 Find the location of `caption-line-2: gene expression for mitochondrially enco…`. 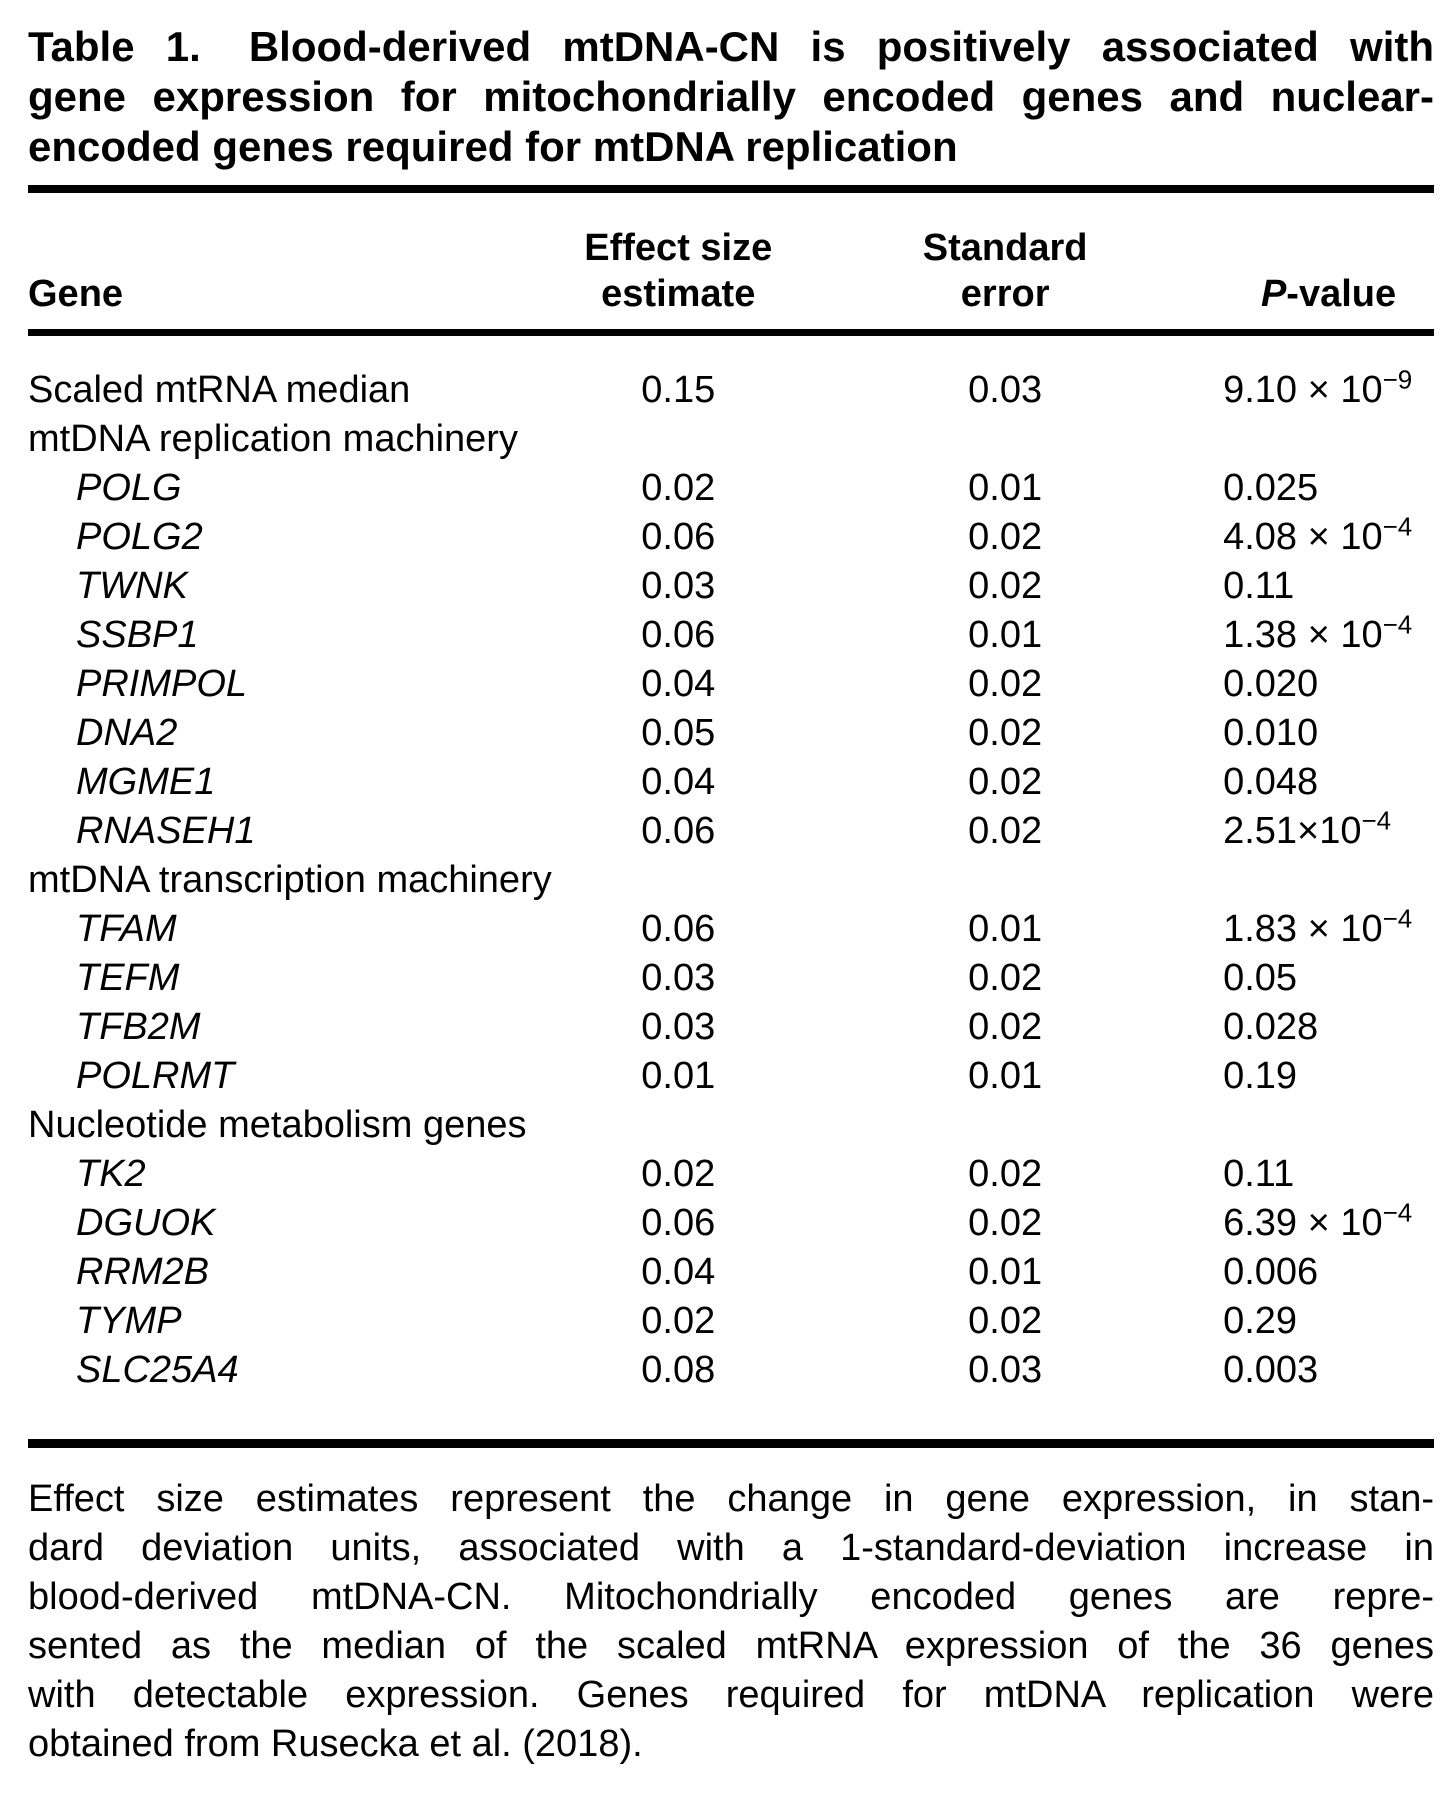

caption-line-2: gene expression for mitochondrially enco… is located at coordinates (731, 96).